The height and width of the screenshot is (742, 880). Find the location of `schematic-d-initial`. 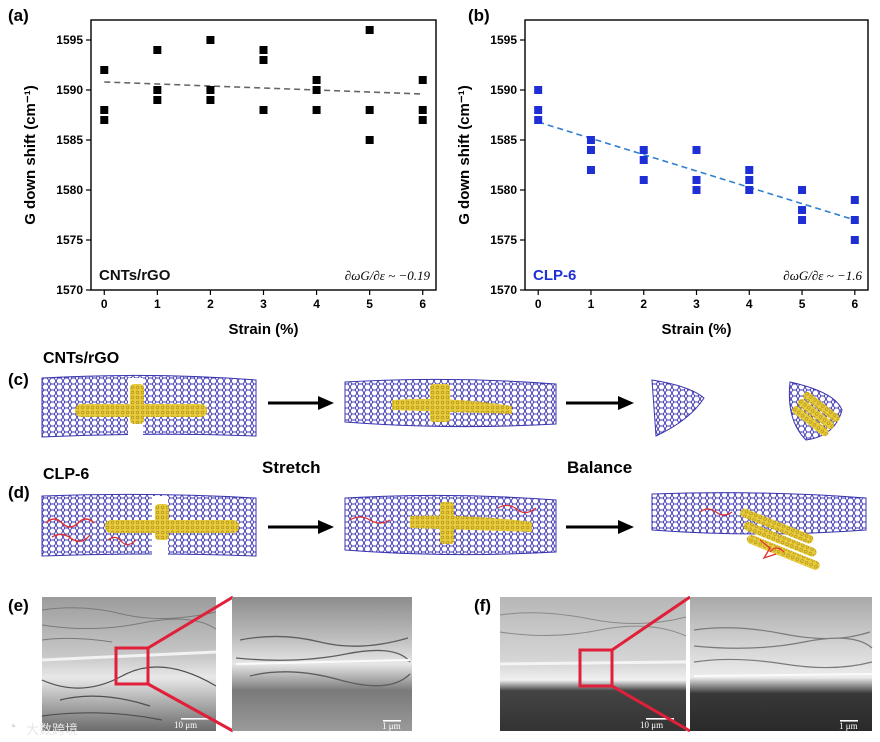

schematic-d-initial is located at coordinates (149, 525).